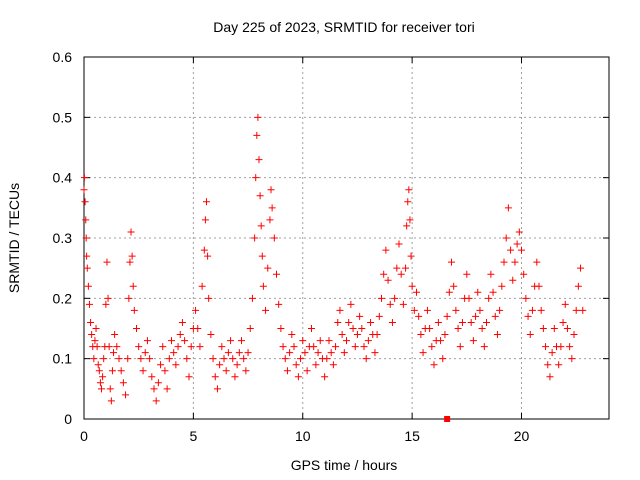 The height and width of the screenshot is (480, 640). I want to click on y-tick-labels: 0 0.1 0.2 0.3 0.4 0.5 0.6, so click(63, 238).